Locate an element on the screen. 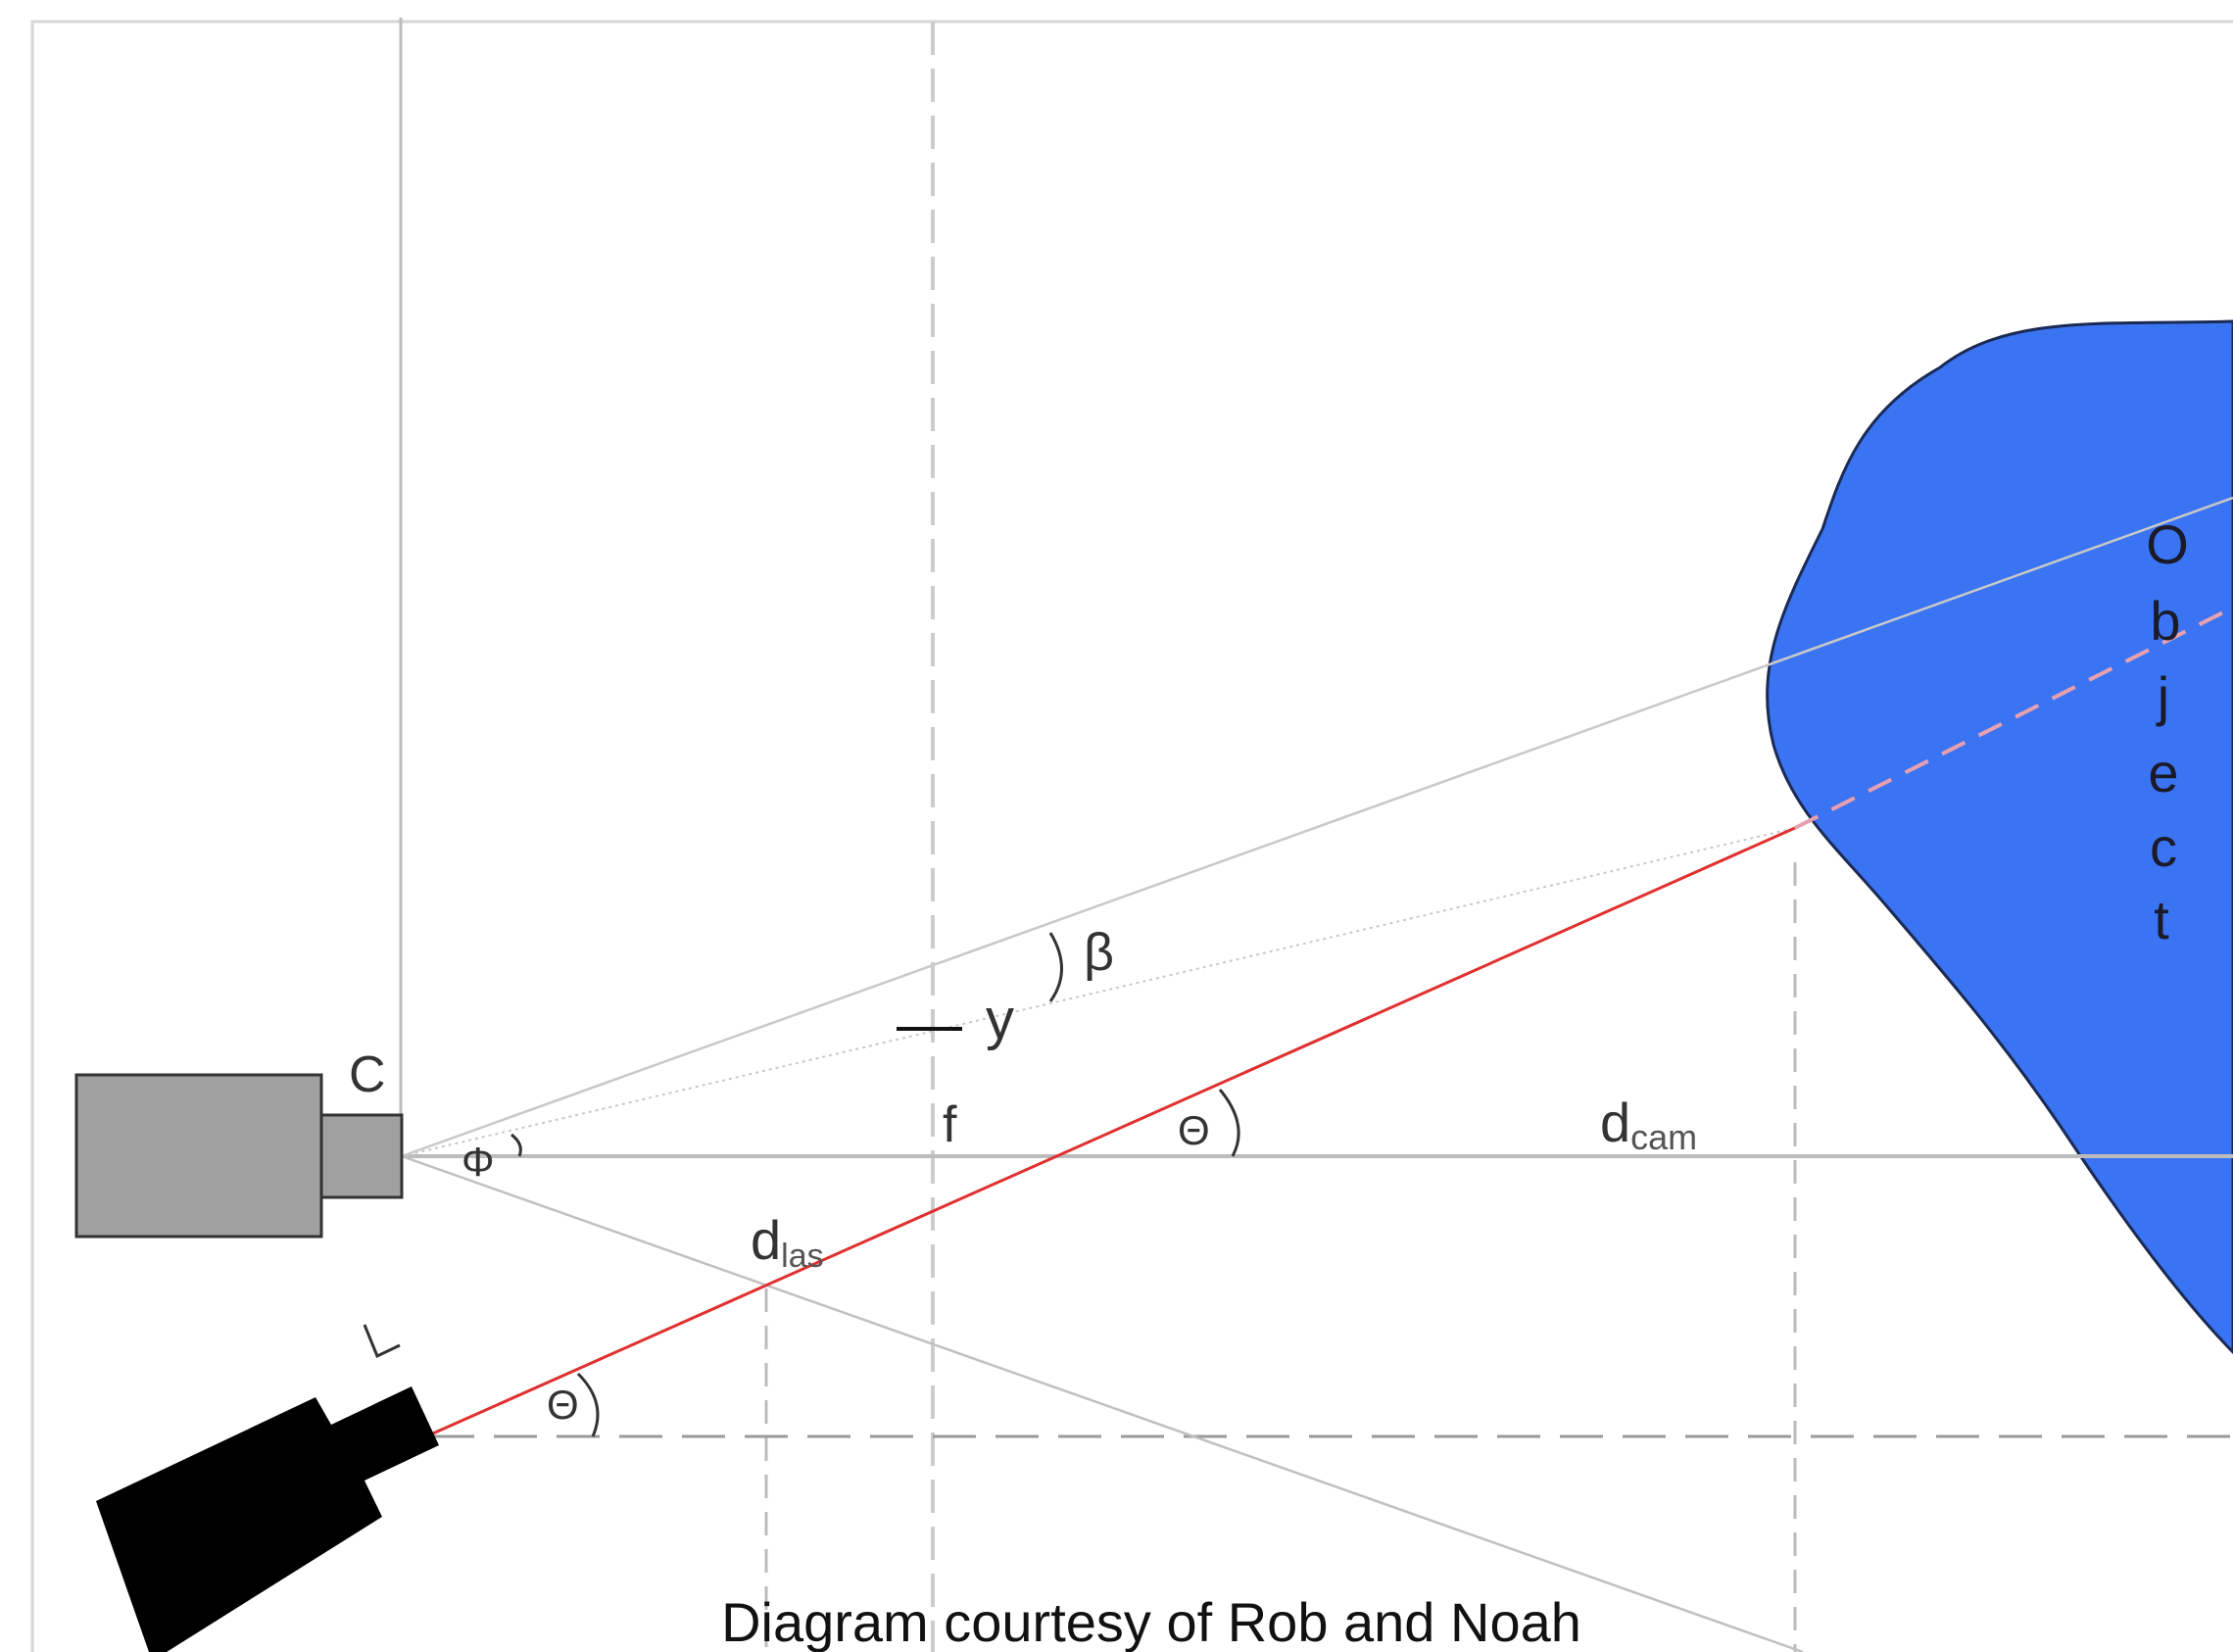 The width and height of the screenshot is (2233, 1652). theta-lower-arc is located at coordinates (588, 1404).